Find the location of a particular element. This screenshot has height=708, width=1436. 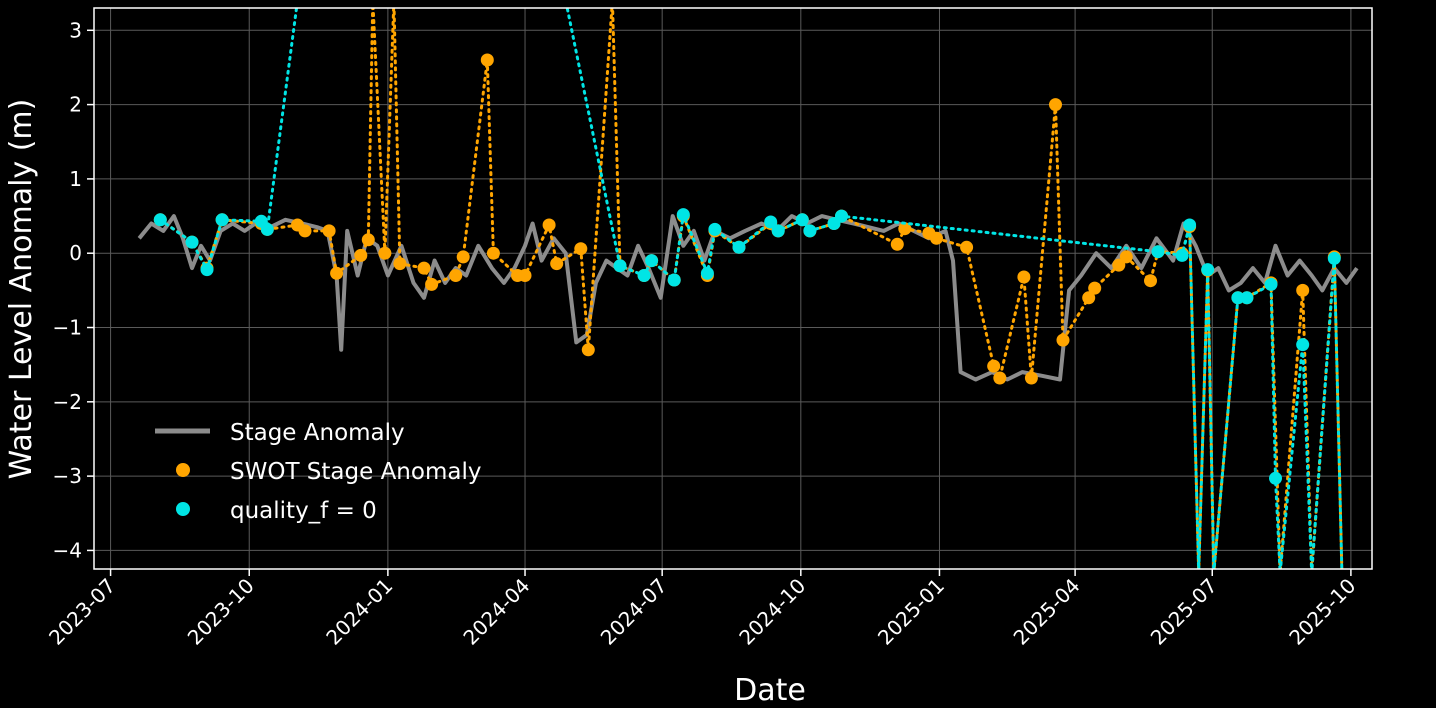

y-tick-label: 2 is located at coordinates (75, 105).